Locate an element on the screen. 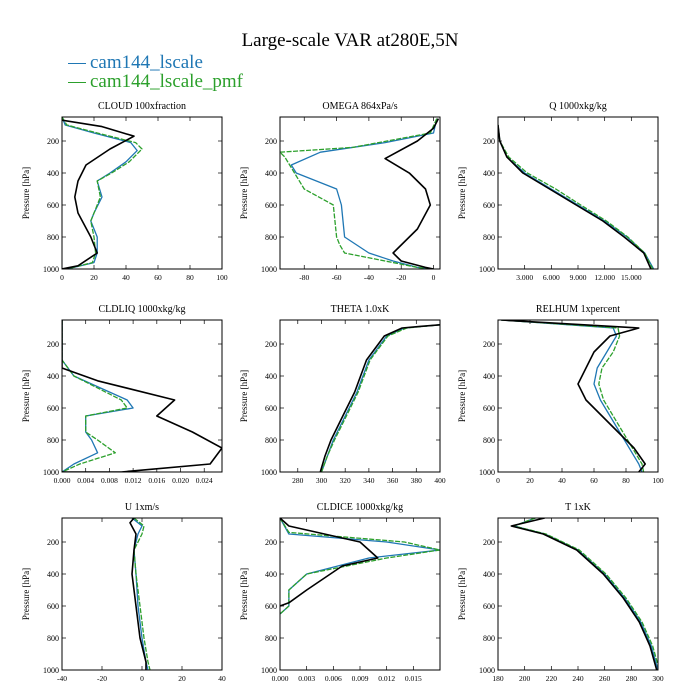  x-tick-label: -80 is located at coordinates (304, 277).